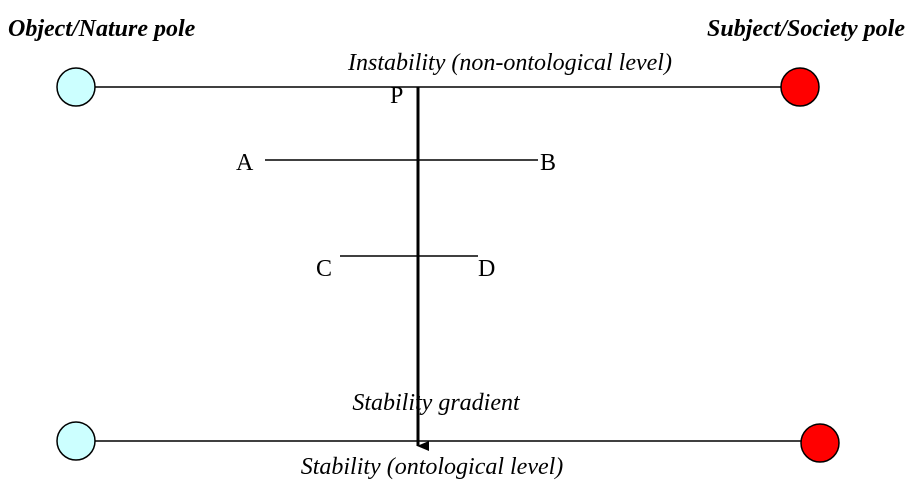 The height and width of the screenshot is (482, 911). What do you see at coordinates (548, 163) in the screenshot?
I see `point-b: B` at bounding box center [548, 163].